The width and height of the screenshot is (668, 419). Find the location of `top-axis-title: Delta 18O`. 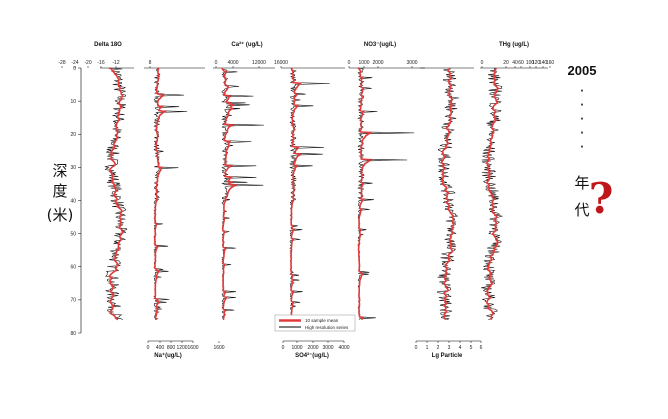

top-axis-title: Delta 18O is located at coordinates (108, 45).